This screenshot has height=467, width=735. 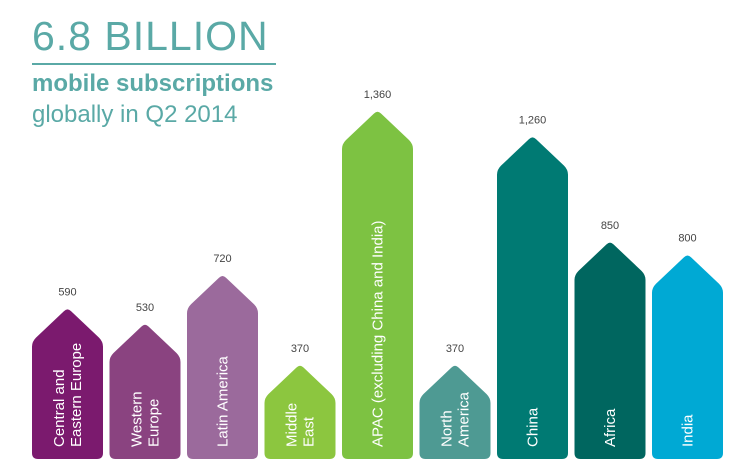 I want to click on category-label-line: Latin America, so click(x=223, y=401).